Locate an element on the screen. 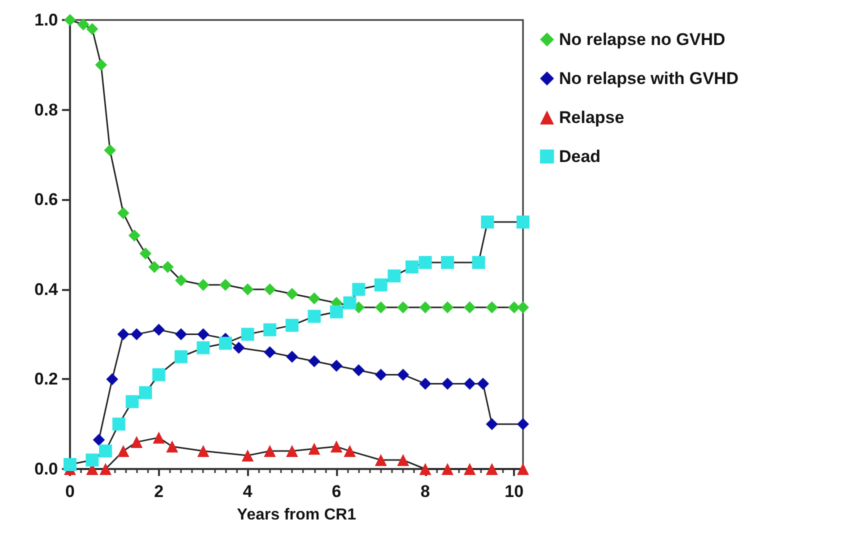  legend-label: Dead is located at coordinates (580, 156).